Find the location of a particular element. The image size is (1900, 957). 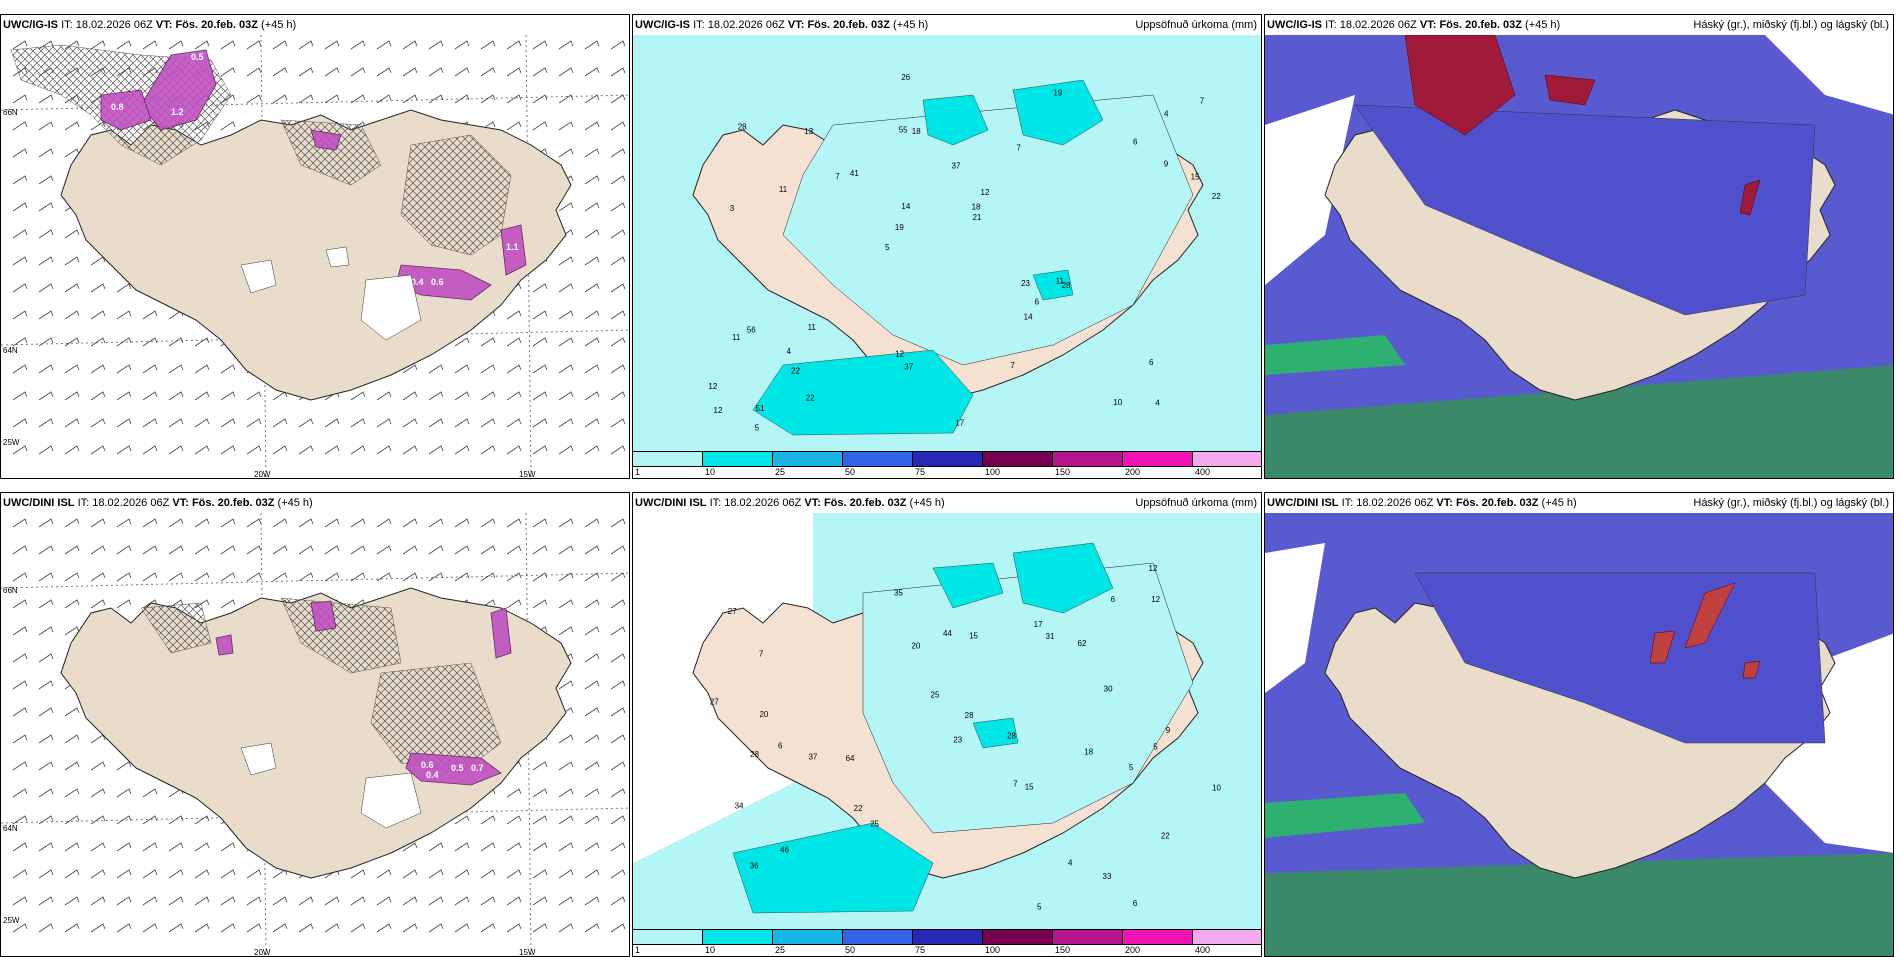

snow-value: 1.2 is located at coordinates (177, 112).